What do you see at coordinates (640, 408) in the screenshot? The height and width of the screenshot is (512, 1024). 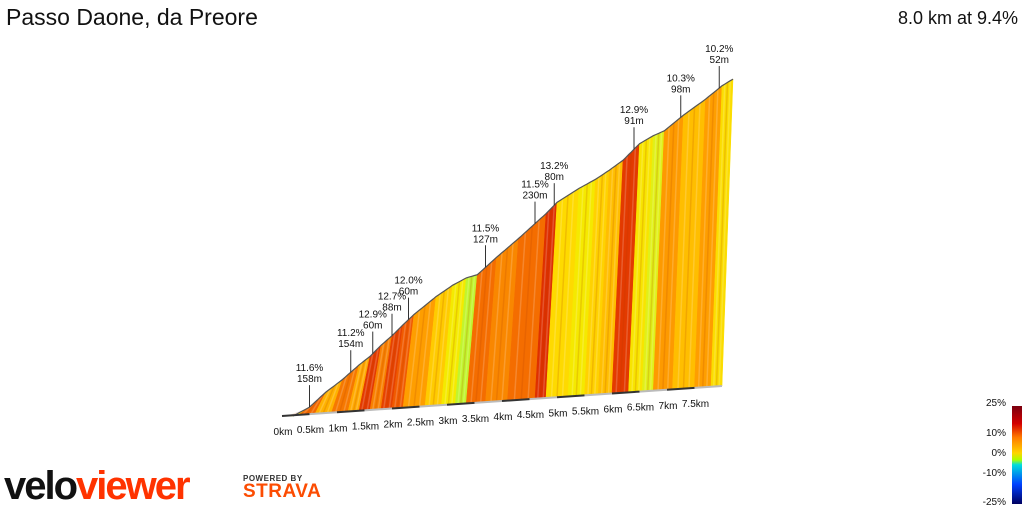 I see `distance-tick-label: 6.5km` at bounding box center [640, 408].